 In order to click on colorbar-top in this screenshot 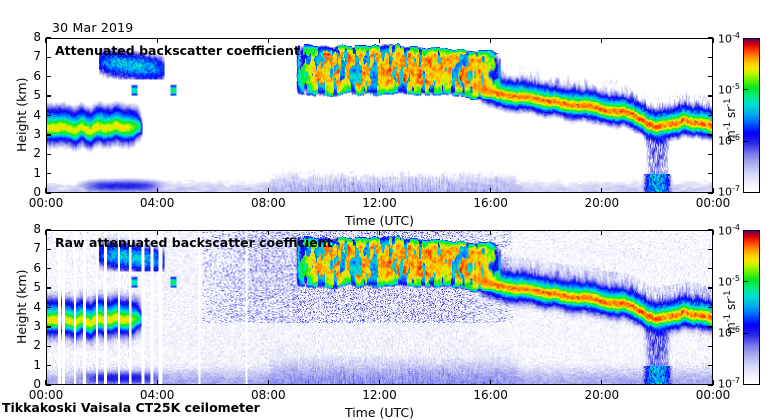, I will do `click(751, 115)`.